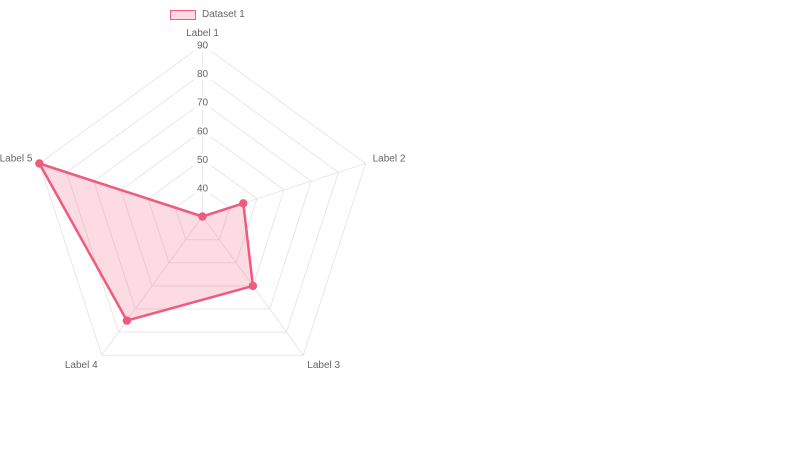  I want to click on axis-label: Label 4, so click(81, 365).